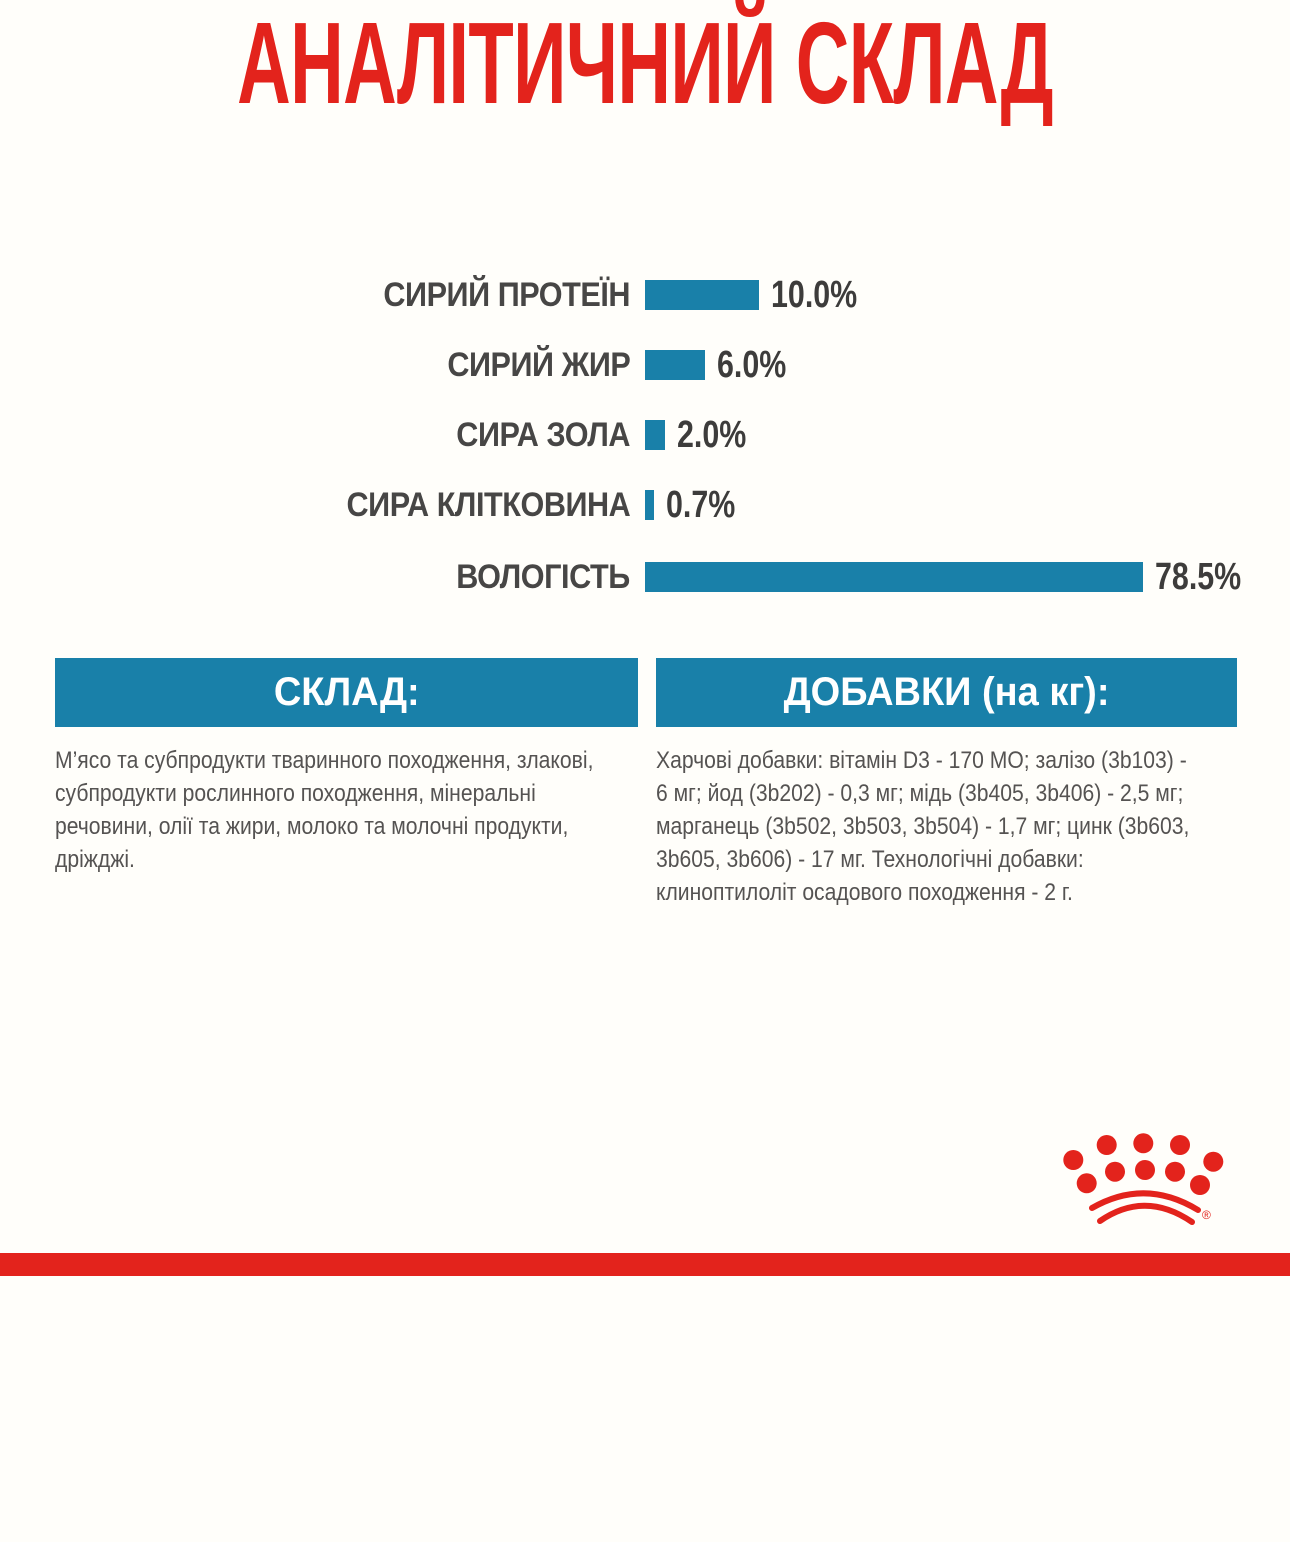 The width and height of the screenshot is (1290, 1542). I want to click on nutrient-label: СИРИЙ ПРОТЕЇН, so click(506, 295).